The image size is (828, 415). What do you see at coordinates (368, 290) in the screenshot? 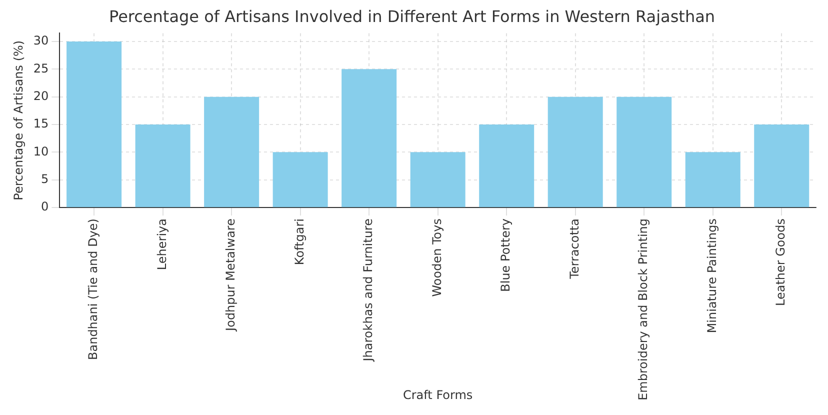
I see `x-tick-label: Jharokhas and Furniture` at bounding box center [368, 290].